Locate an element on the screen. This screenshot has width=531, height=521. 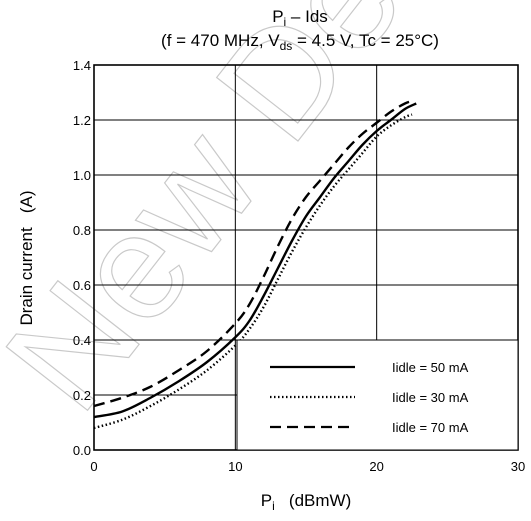
x-axis-label: Pi (dBmW) is located at coordinates (306, 502).